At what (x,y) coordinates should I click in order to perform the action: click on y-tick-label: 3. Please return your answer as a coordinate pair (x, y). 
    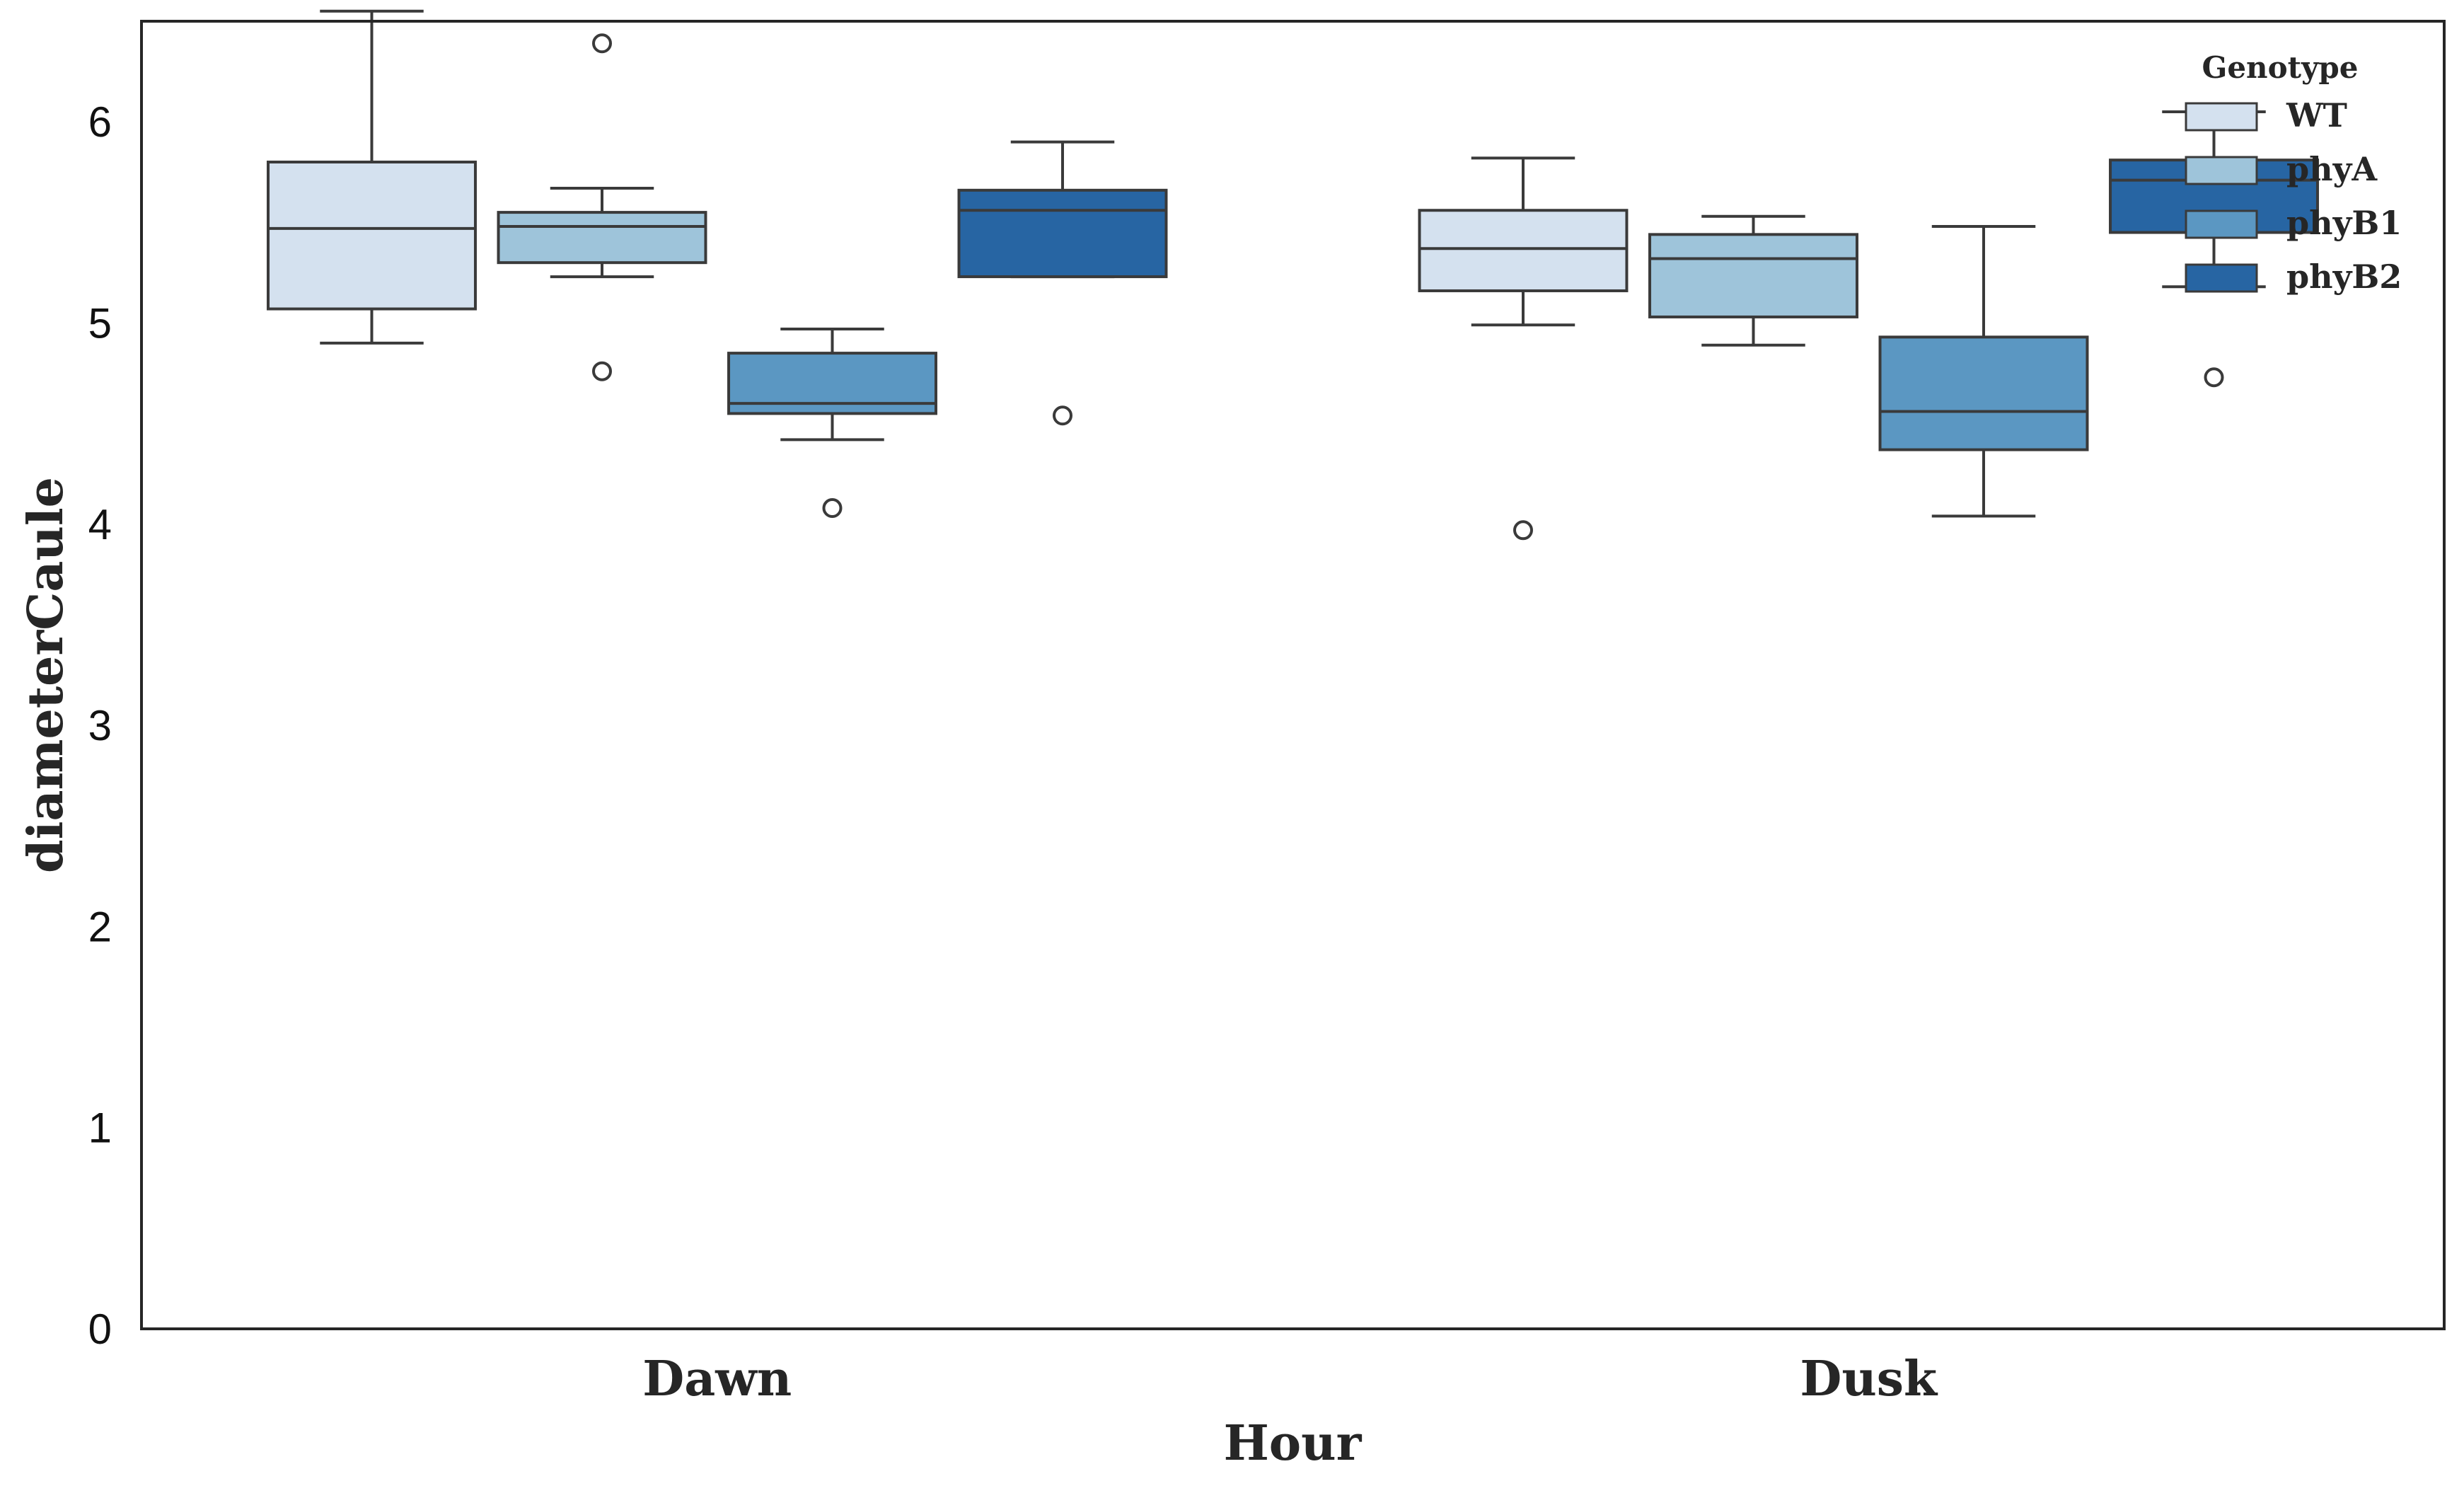
    Looking at the image, I should click on (100, 725).